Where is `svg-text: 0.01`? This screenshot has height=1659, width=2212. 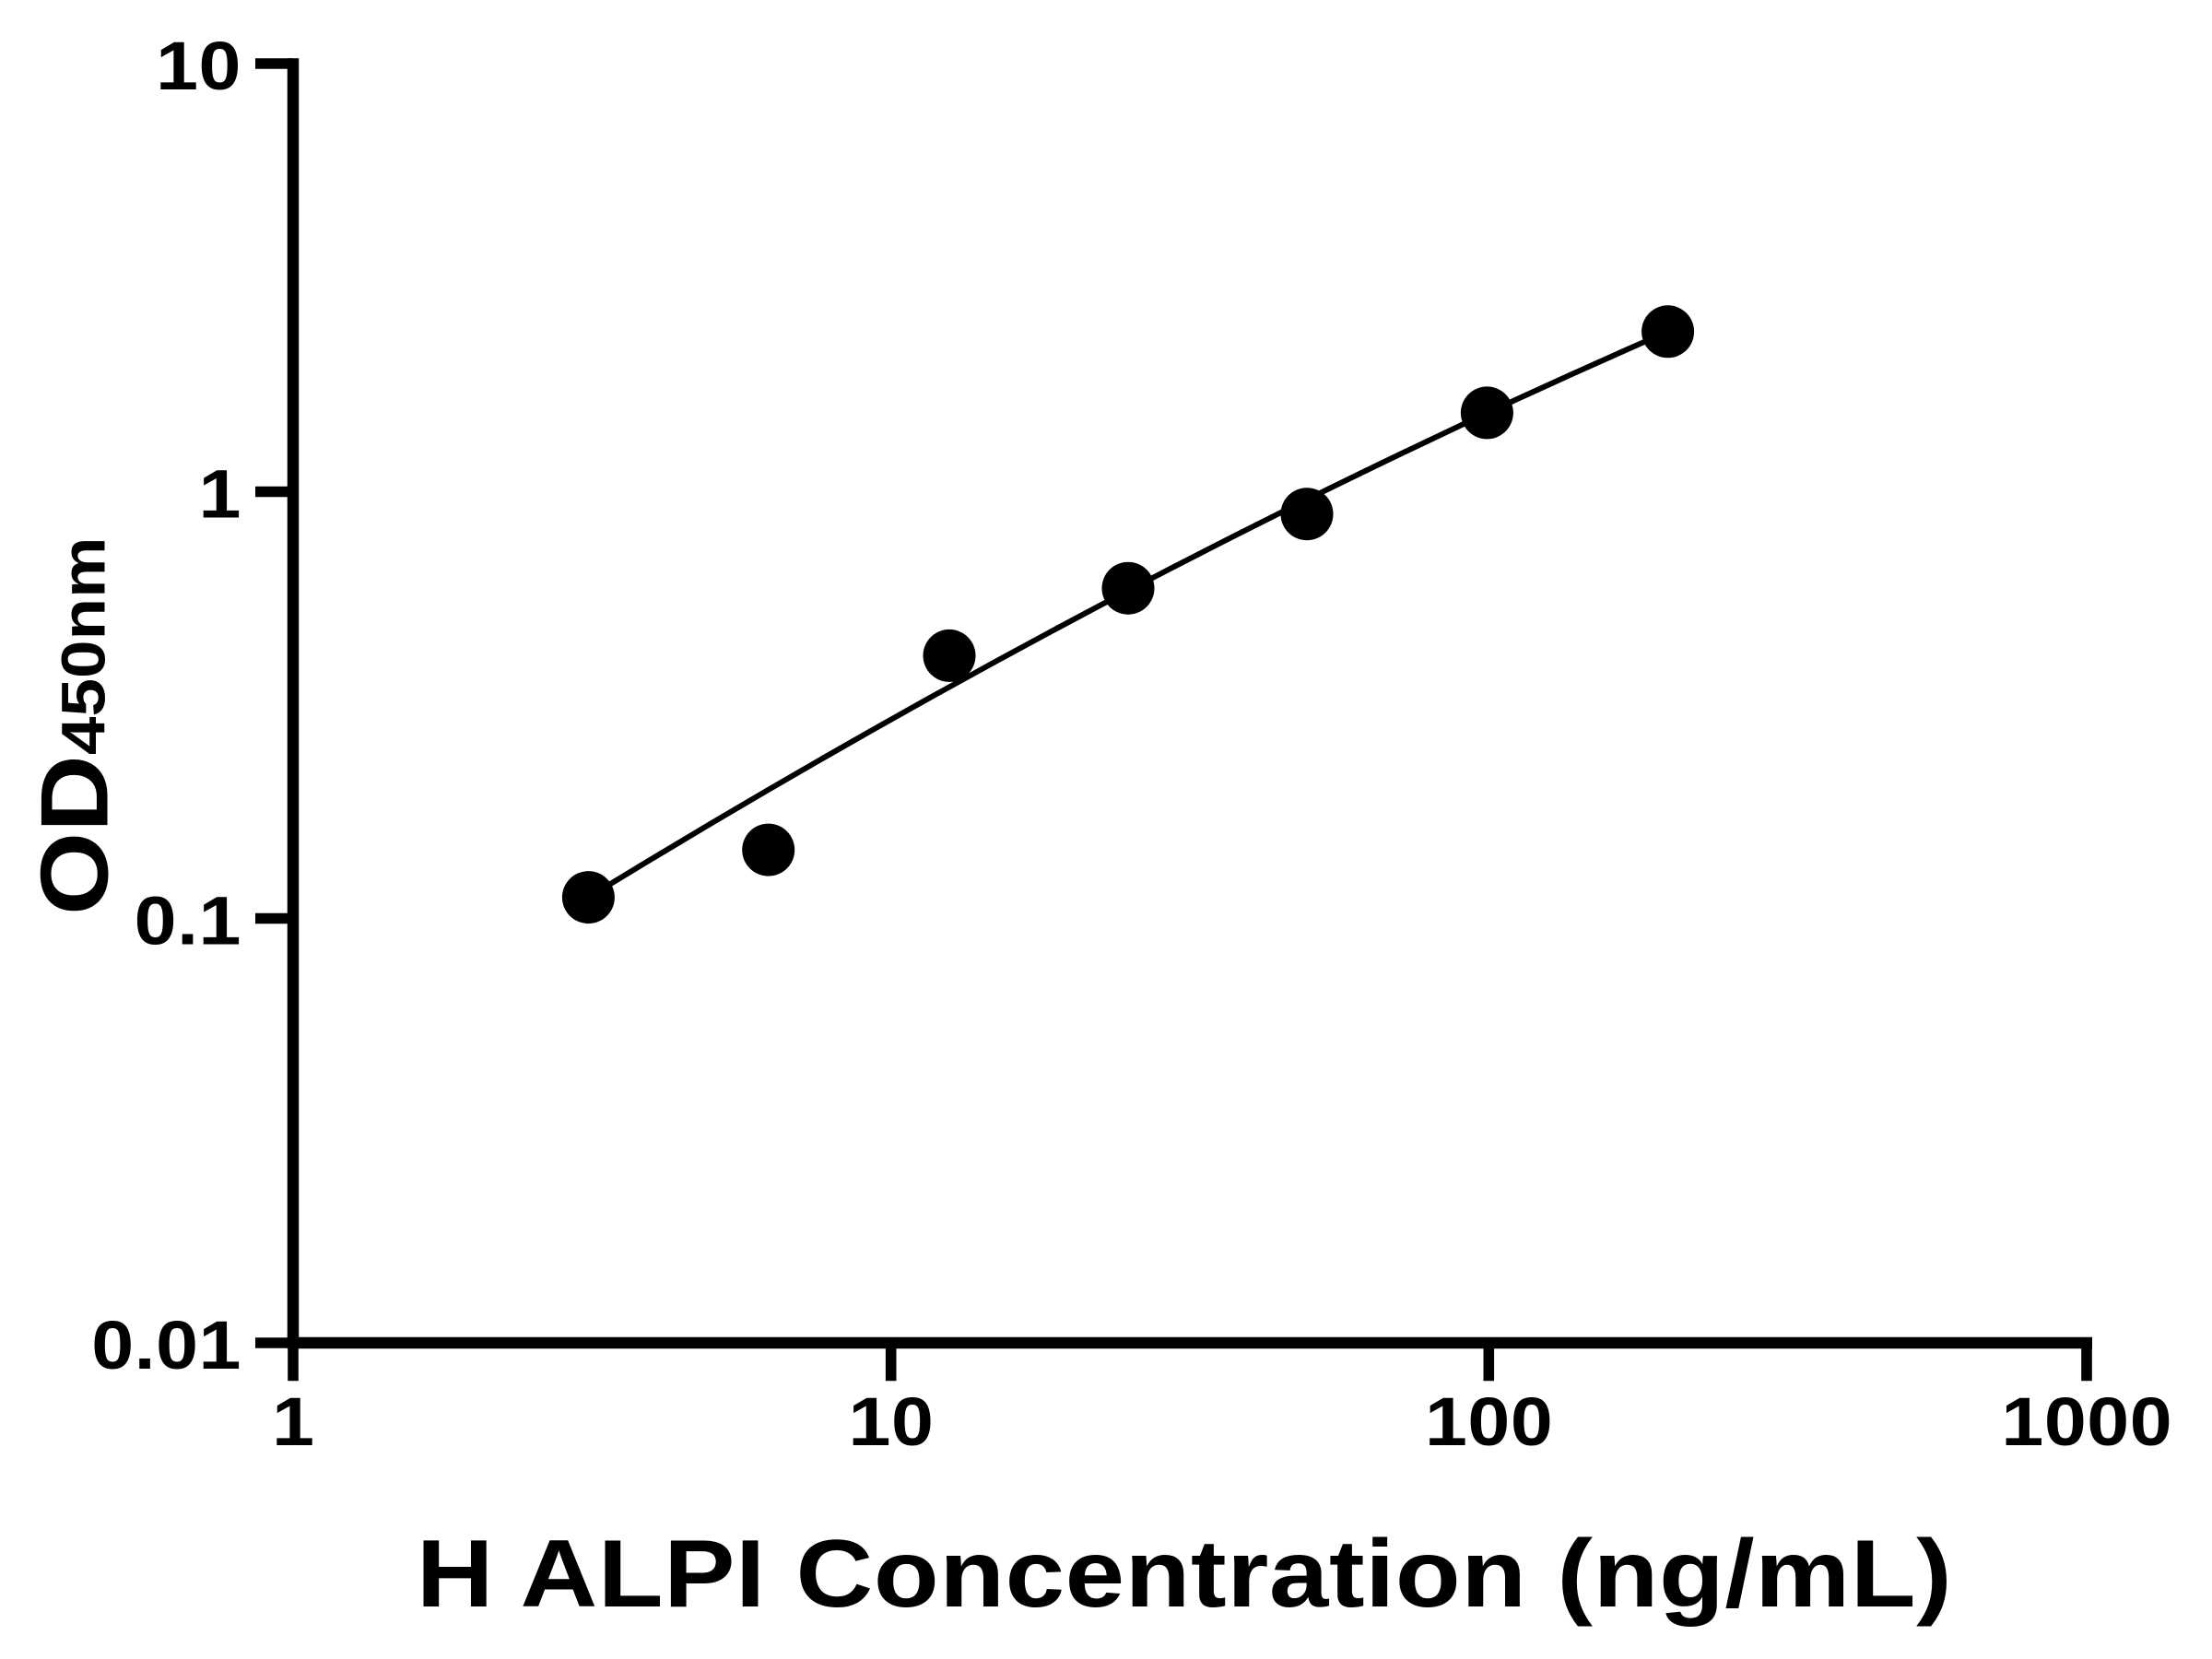
svg-text: 0.01 is located at coordinates (166, 1345).